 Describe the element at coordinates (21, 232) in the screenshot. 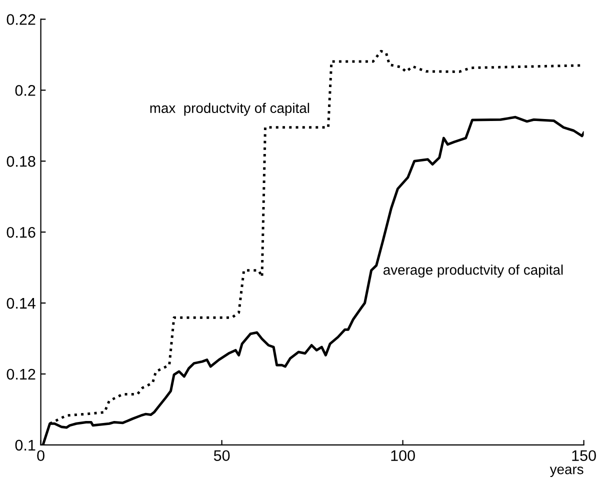

I see `y-tick-label: 0.16` at that location.